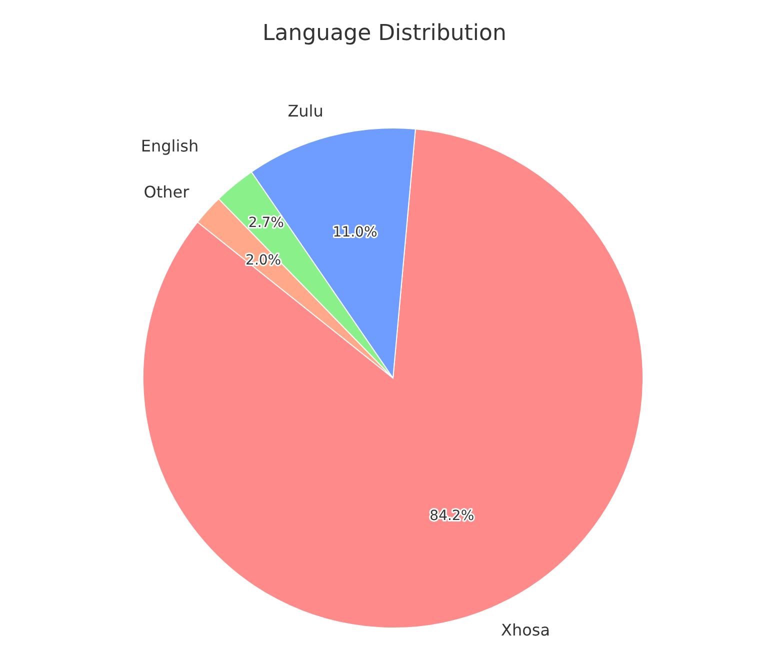  What do you see at coordinates (384, 33) in the screenshot?
I see `chart-title: Language Distribution` at bounding box center [384, 33].